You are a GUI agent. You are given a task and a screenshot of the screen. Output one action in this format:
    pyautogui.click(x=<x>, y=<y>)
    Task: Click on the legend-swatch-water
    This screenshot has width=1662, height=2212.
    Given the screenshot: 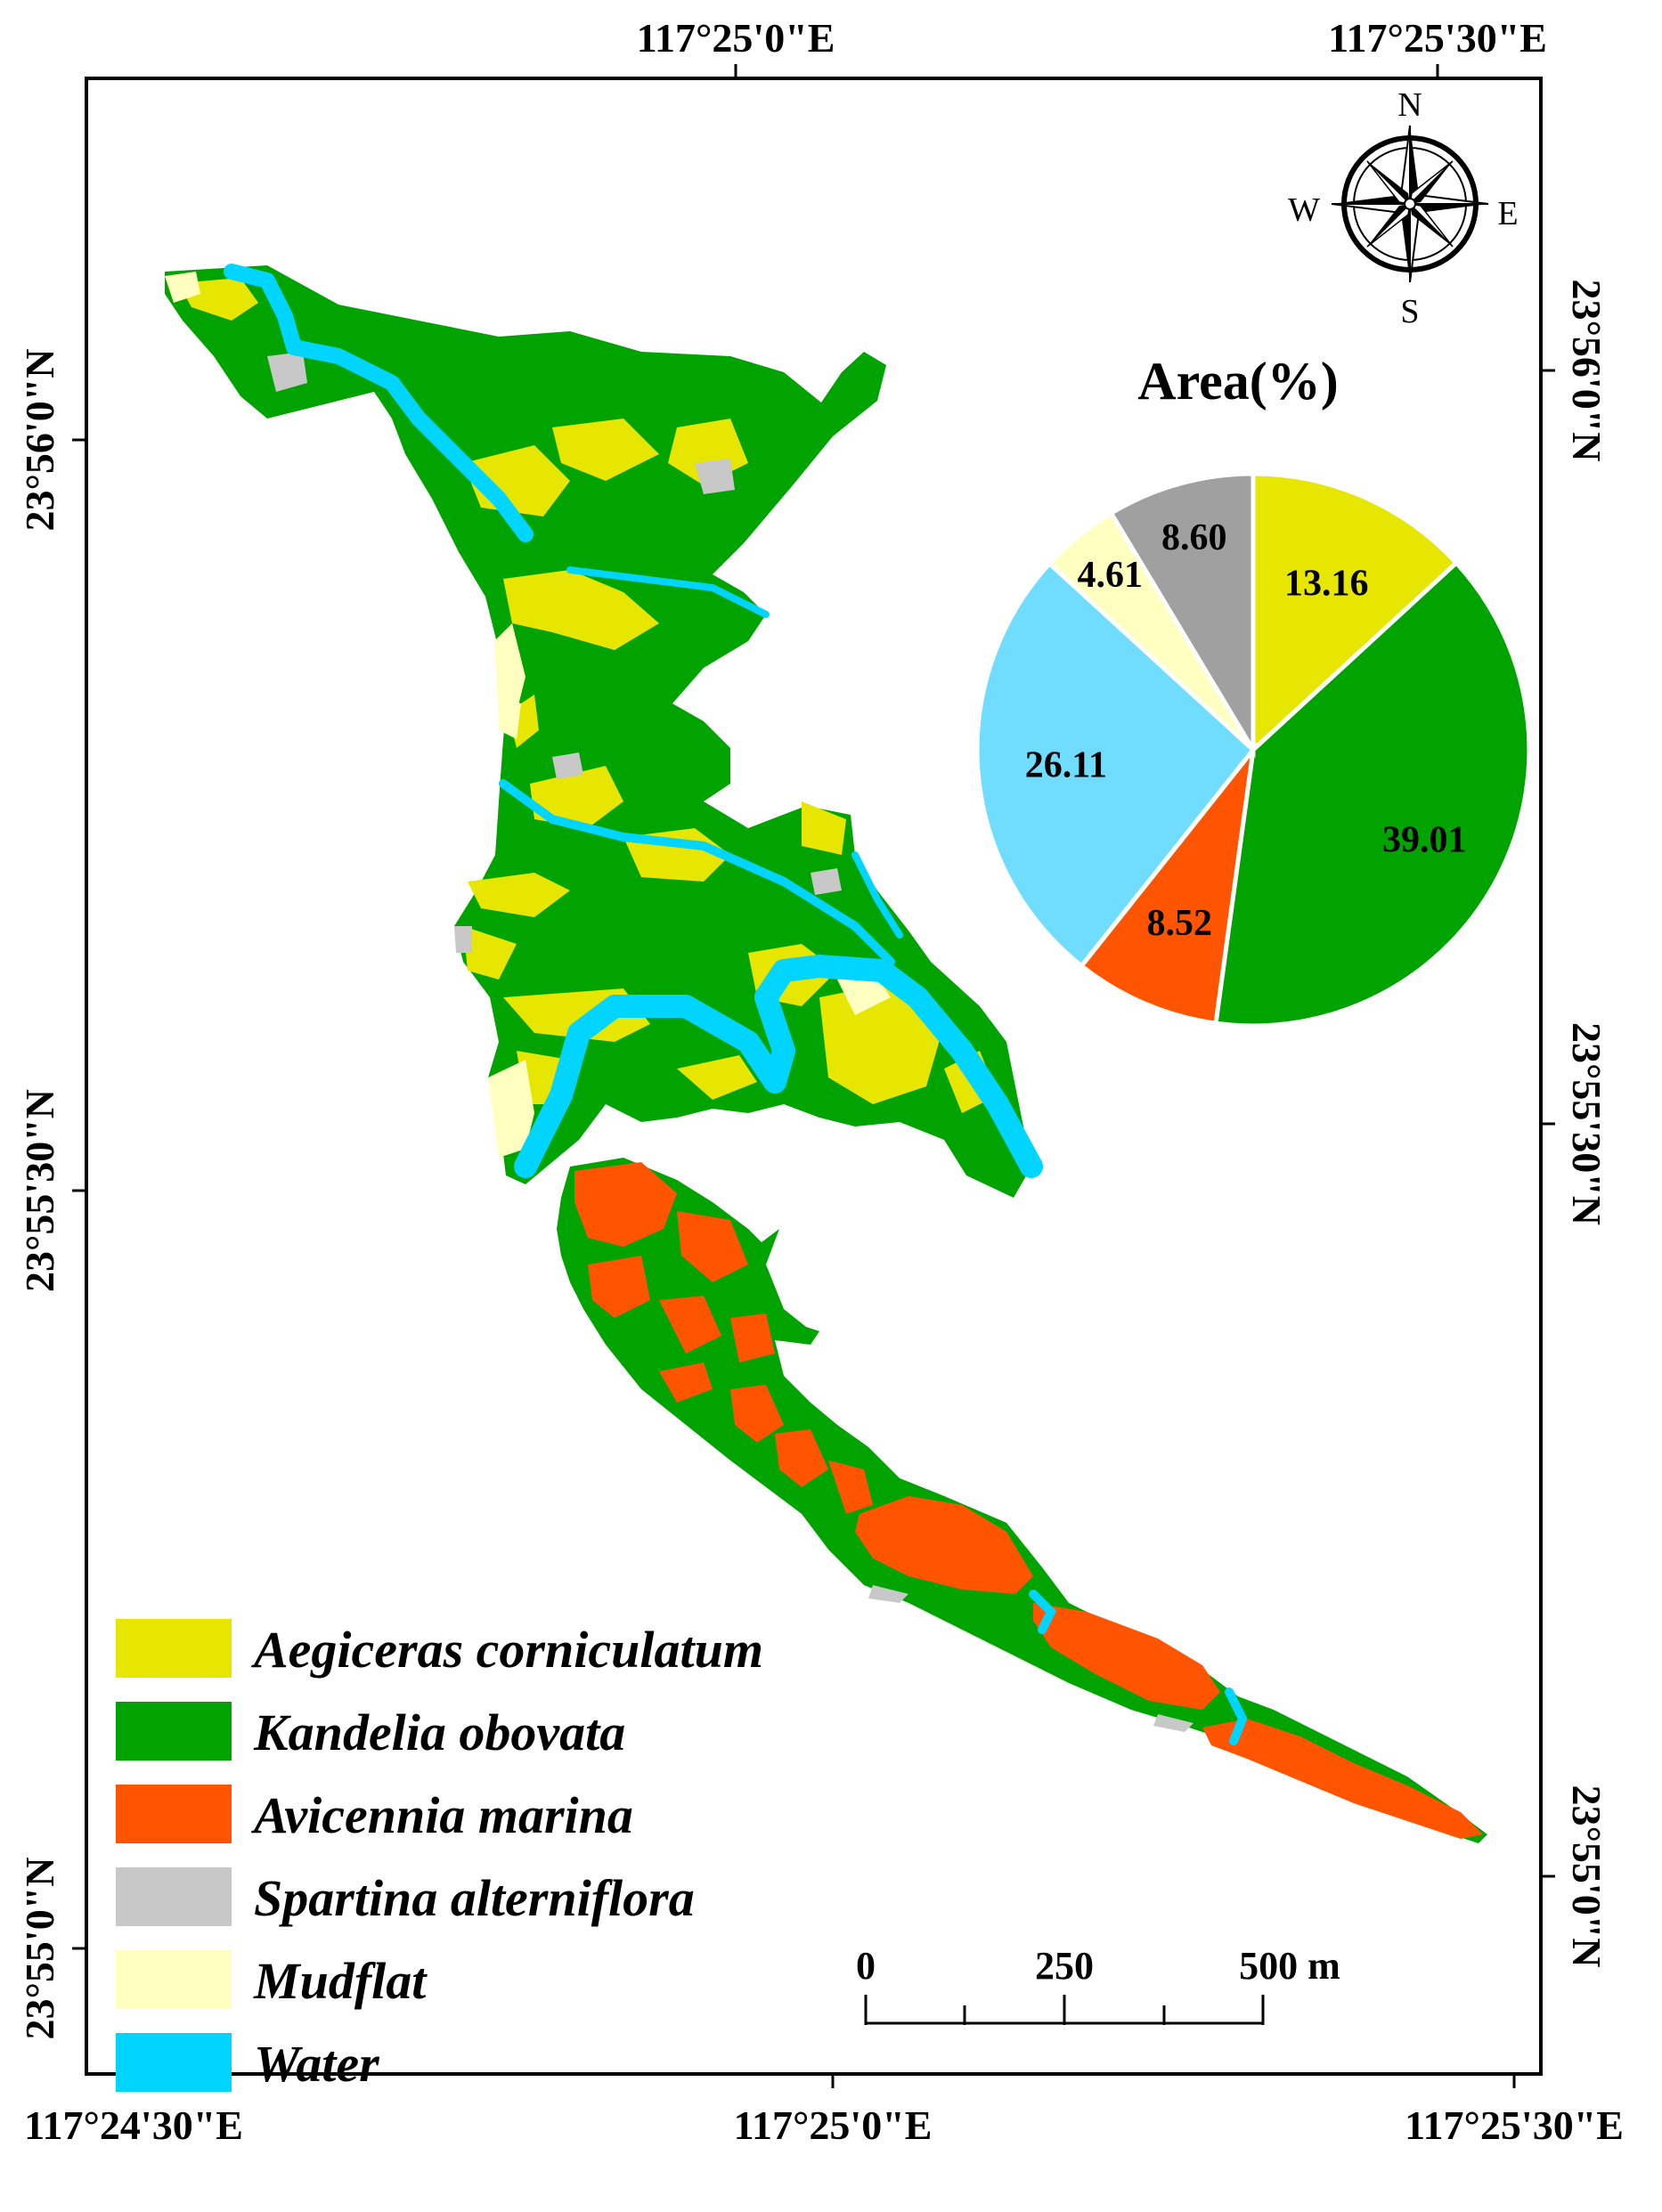 What is the action you would take?
    pyautogui.click(x=174, y=2062)
    